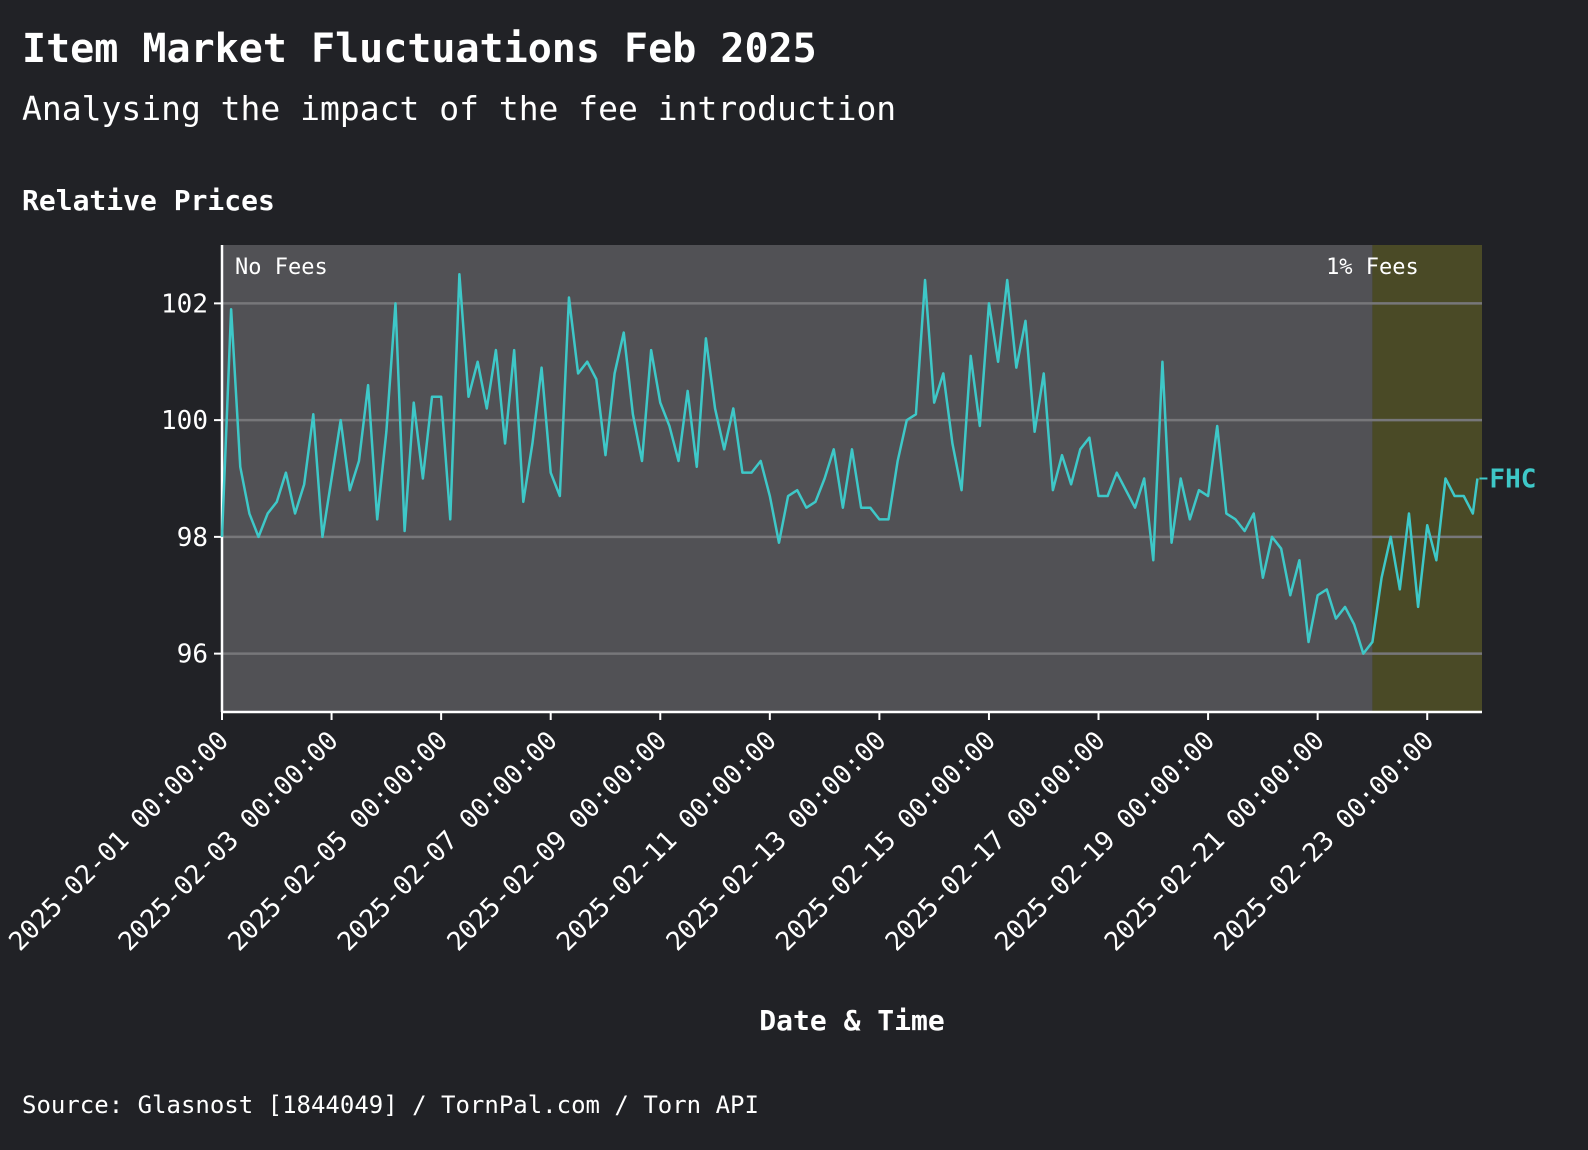 This screenshot has height=1150, width=1588. Describe the element at coordinates (1512, 480) in the screenshot. I see `series-label: FHC` at that location.